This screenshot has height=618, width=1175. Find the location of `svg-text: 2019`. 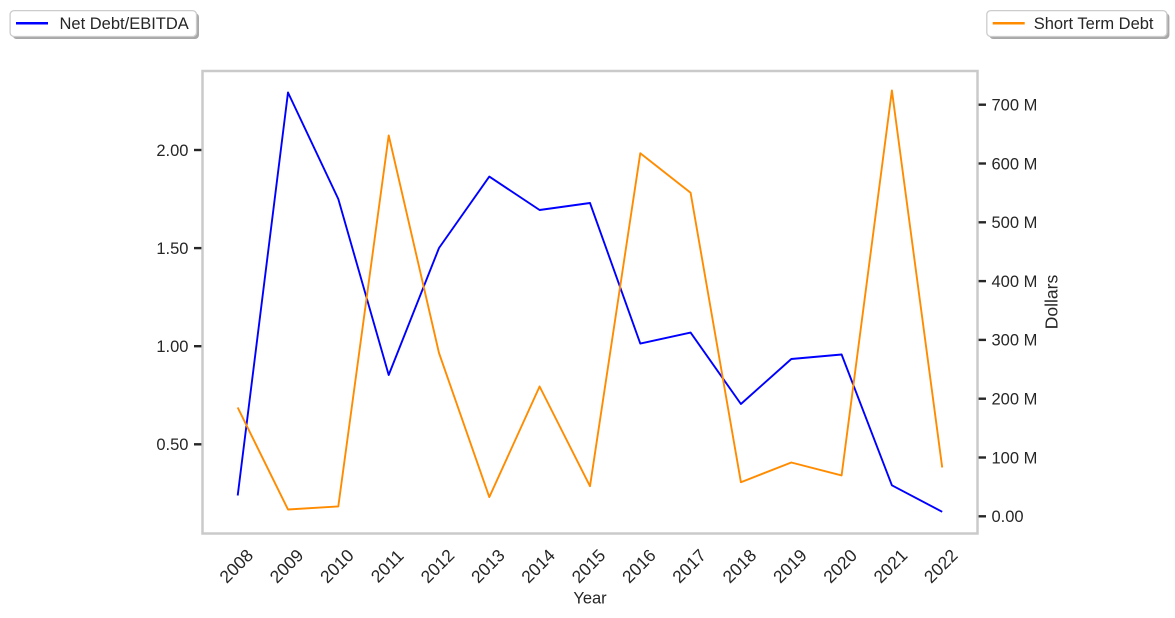

svg-text: 2019 is located at coordinates (790, 566).